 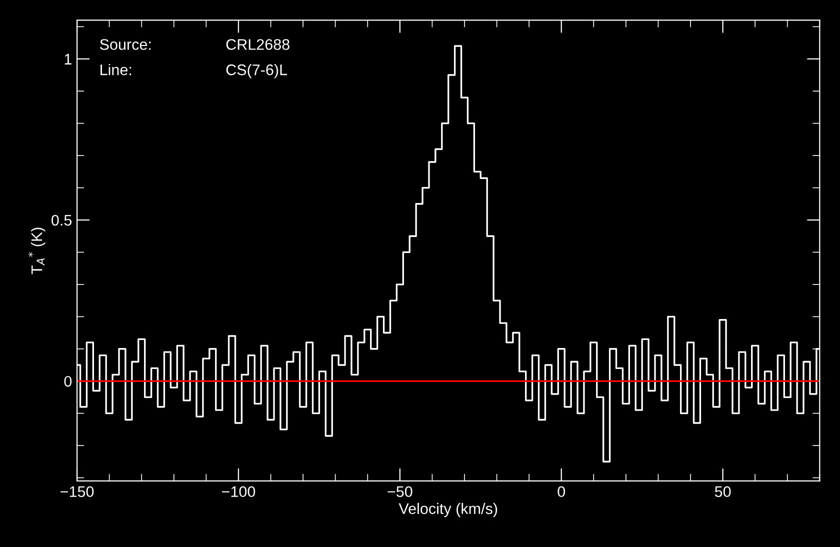 I want to click on y-tick-label: 0.5, so click(x=62, y=220).